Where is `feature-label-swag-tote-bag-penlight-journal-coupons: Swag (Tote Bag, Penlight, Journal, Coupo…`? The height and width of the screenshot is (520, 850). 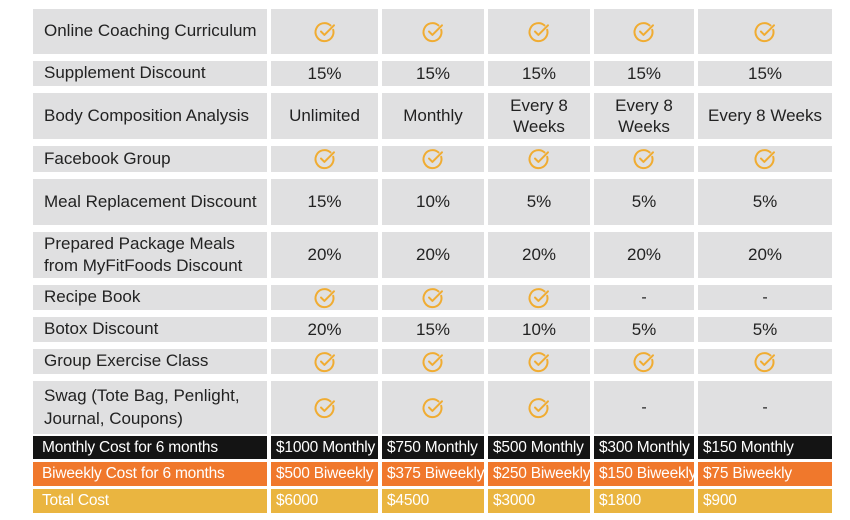
feature-label-swag-tote-bag-penlight-journal-coupons: Swag (Tote Bag, Penlight, Journal, Coupo… is located at coordinates (150, 407).